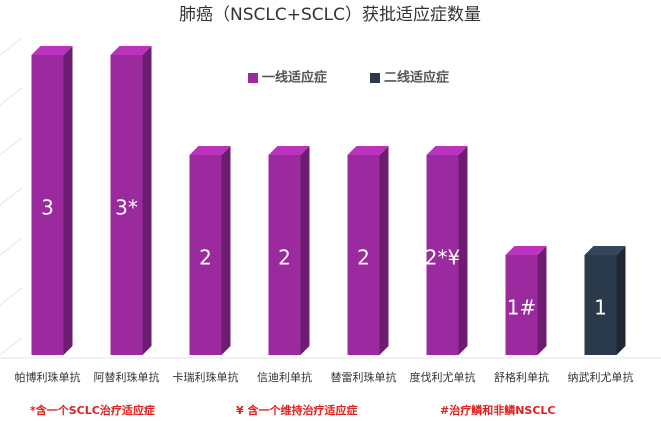 The width and height of the screenshot is (661, 421). Describe the element at coordinates (600, 308) in the screenshot. I see `value-label: 1` at that location.